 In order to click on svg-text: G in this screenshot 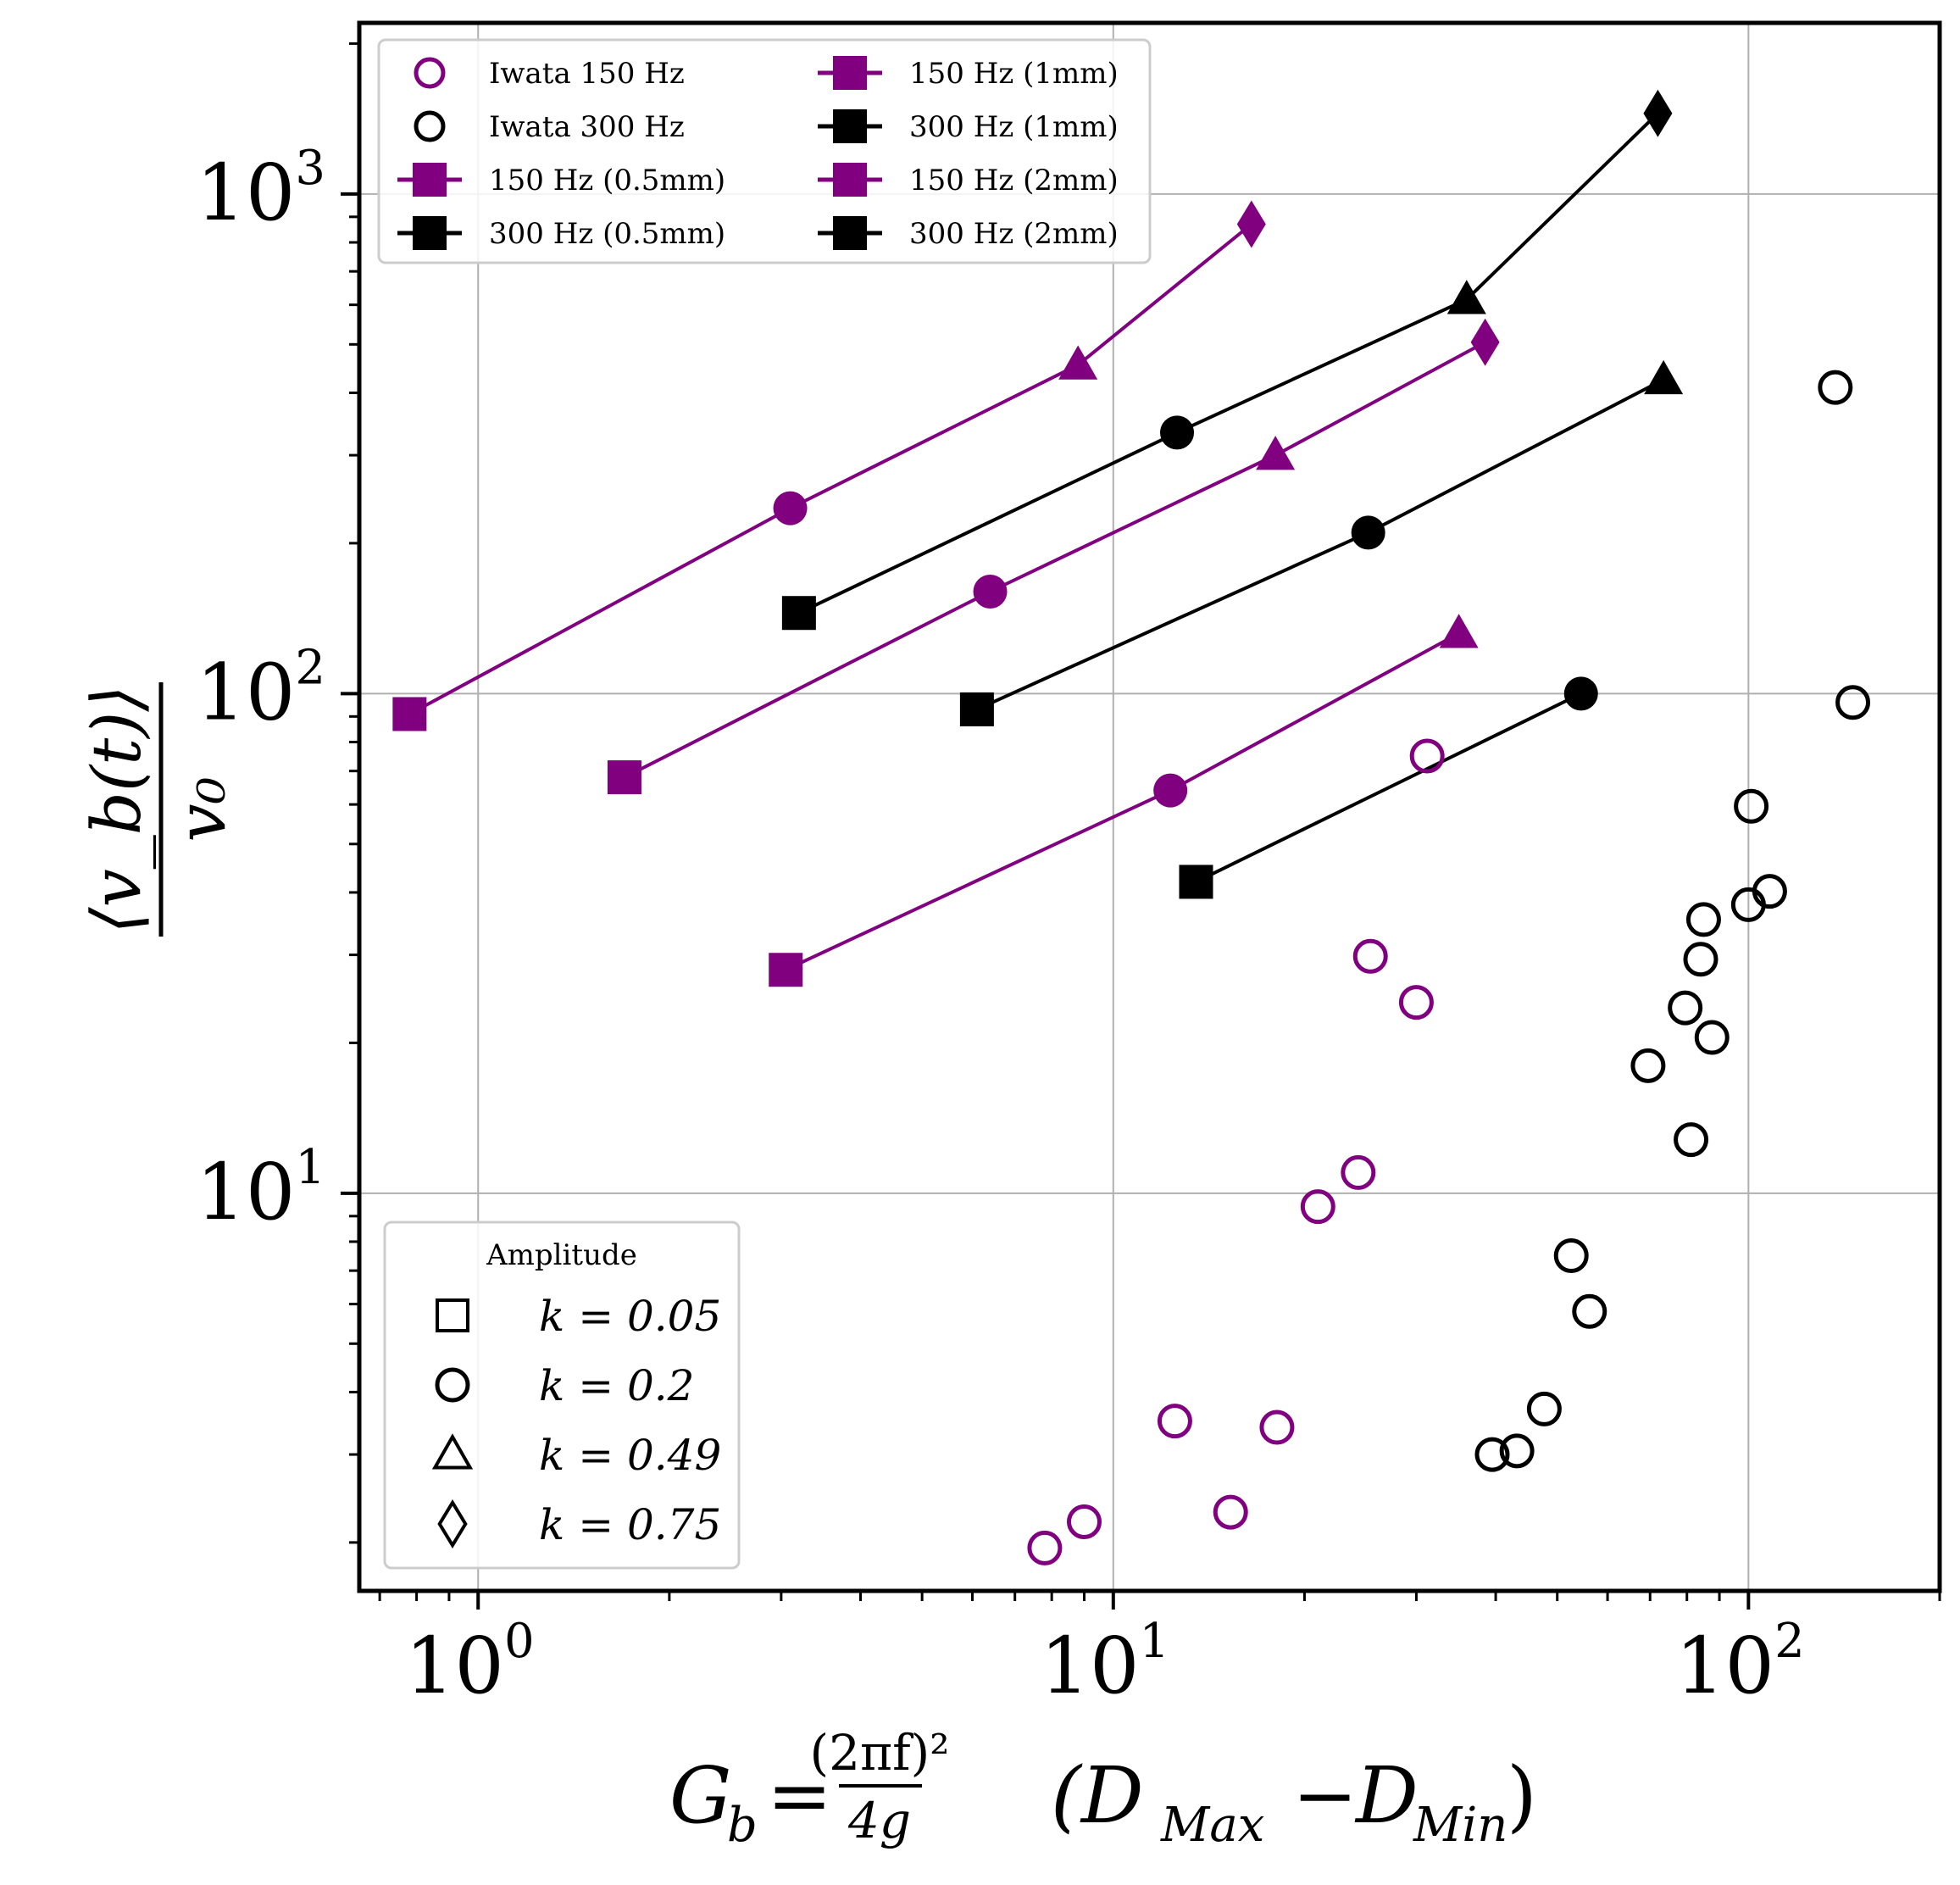, I will do `click(700, 1795)`.